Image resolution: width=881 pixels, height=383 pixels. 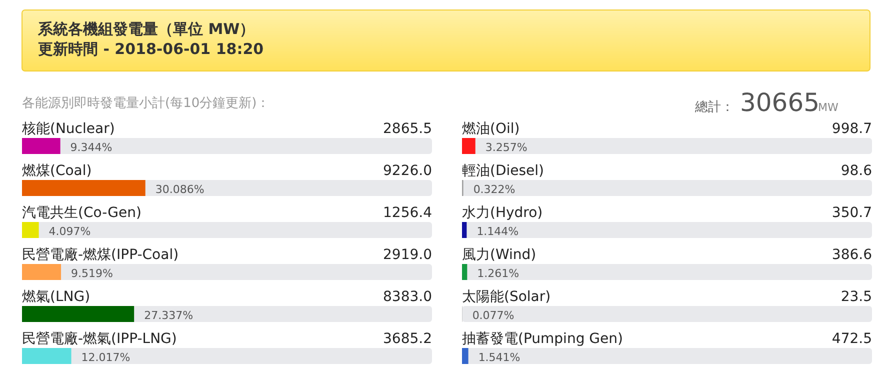 What do you see at coordinates (828, 107) in the screenshot?
I see `annotation: MW` at bounding box center [828, 107].